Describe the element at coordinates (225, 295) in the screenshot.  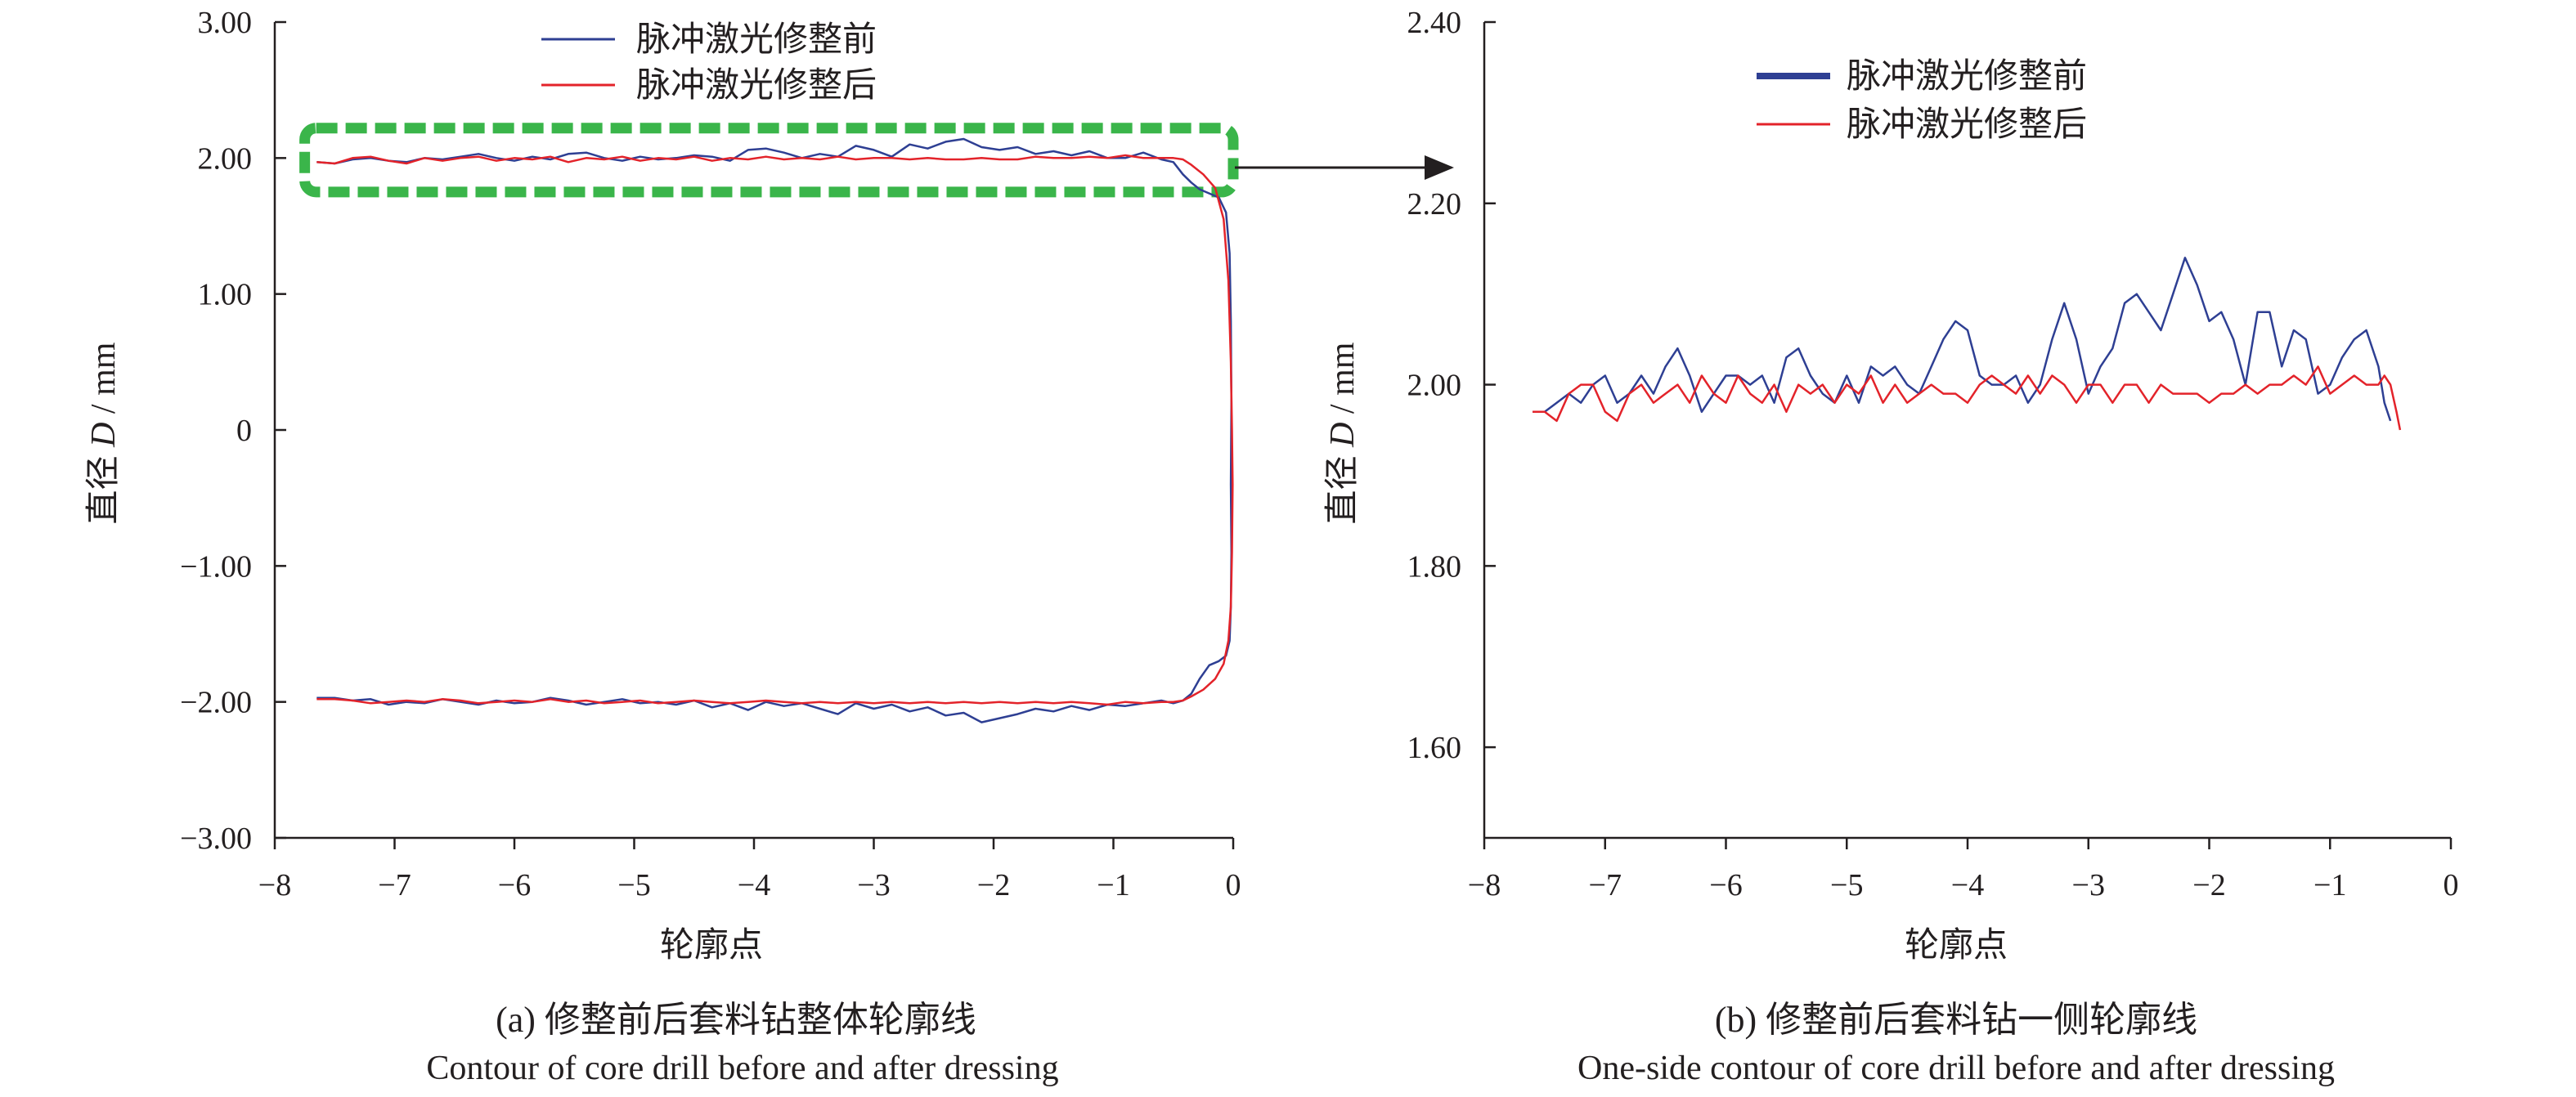
I see `y-tick-label: 1.00` at that location.